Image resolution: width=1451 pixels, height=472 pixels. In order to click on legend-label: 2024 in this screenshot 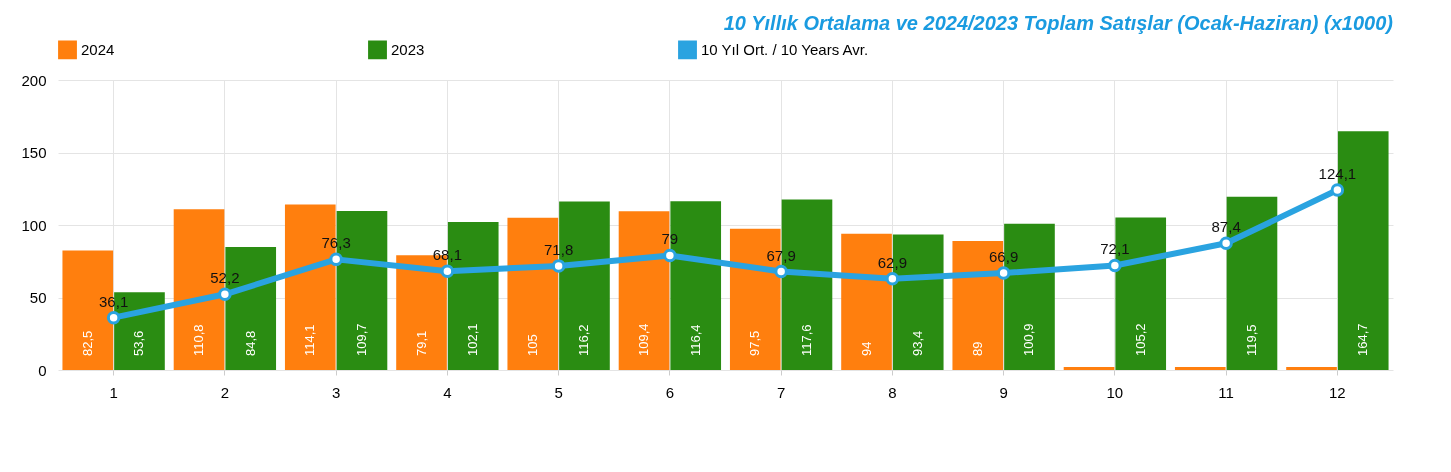, I will do `click(98, 49)`.